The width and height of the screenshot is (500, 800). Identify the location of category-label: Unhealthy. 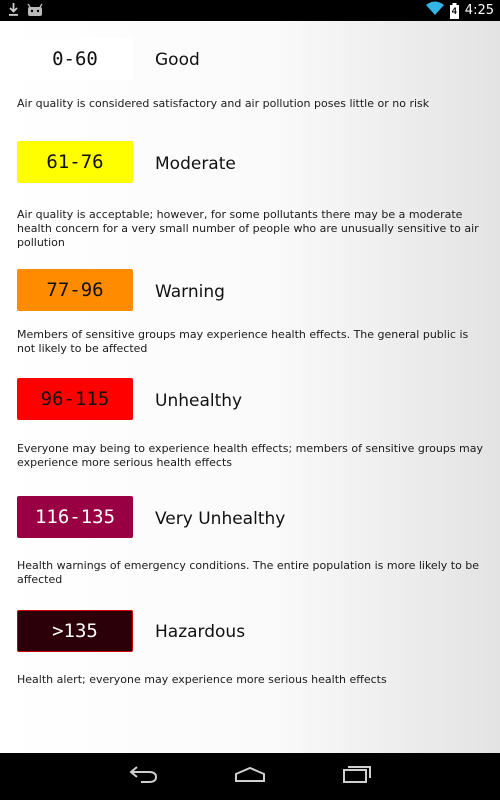
(199, 401).